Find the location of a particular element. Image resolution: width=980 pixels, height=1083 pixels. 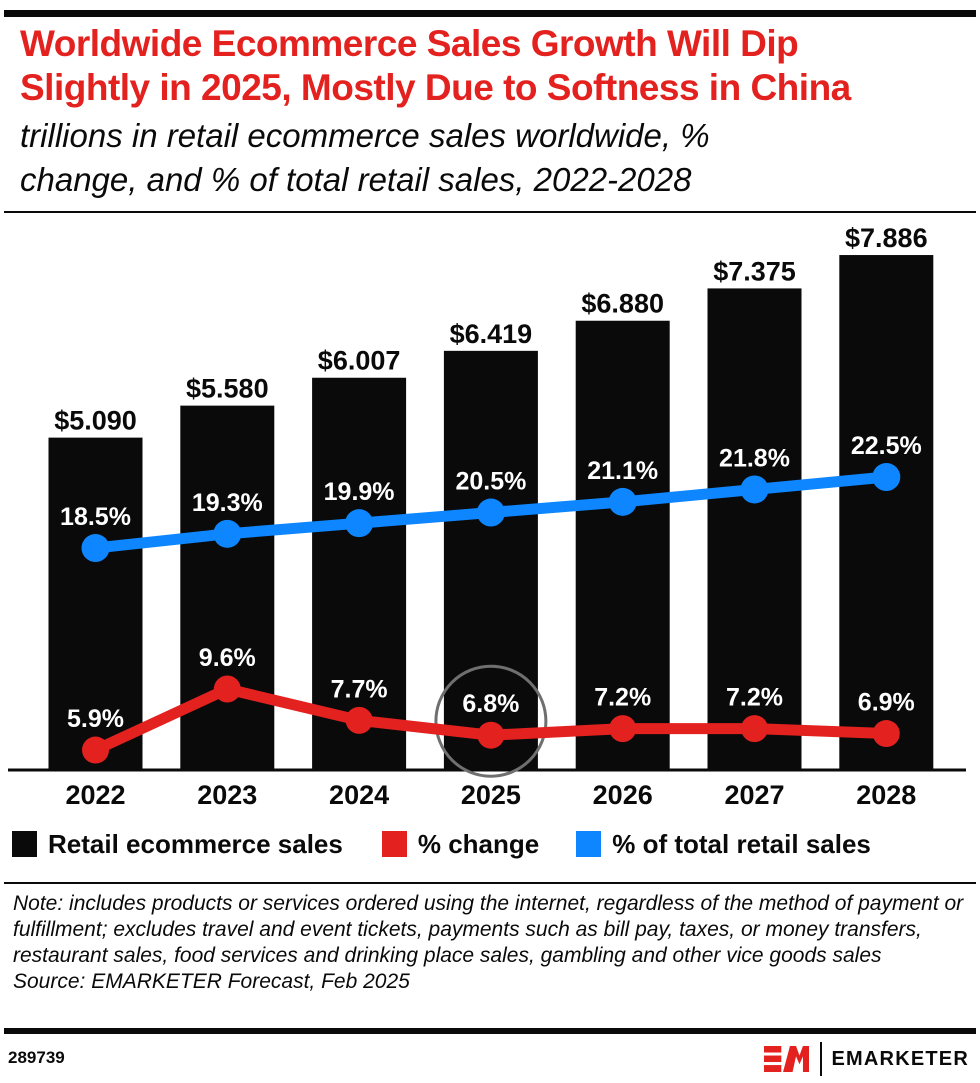

pct-change-point-2023 is located at coordinates (227, 689).